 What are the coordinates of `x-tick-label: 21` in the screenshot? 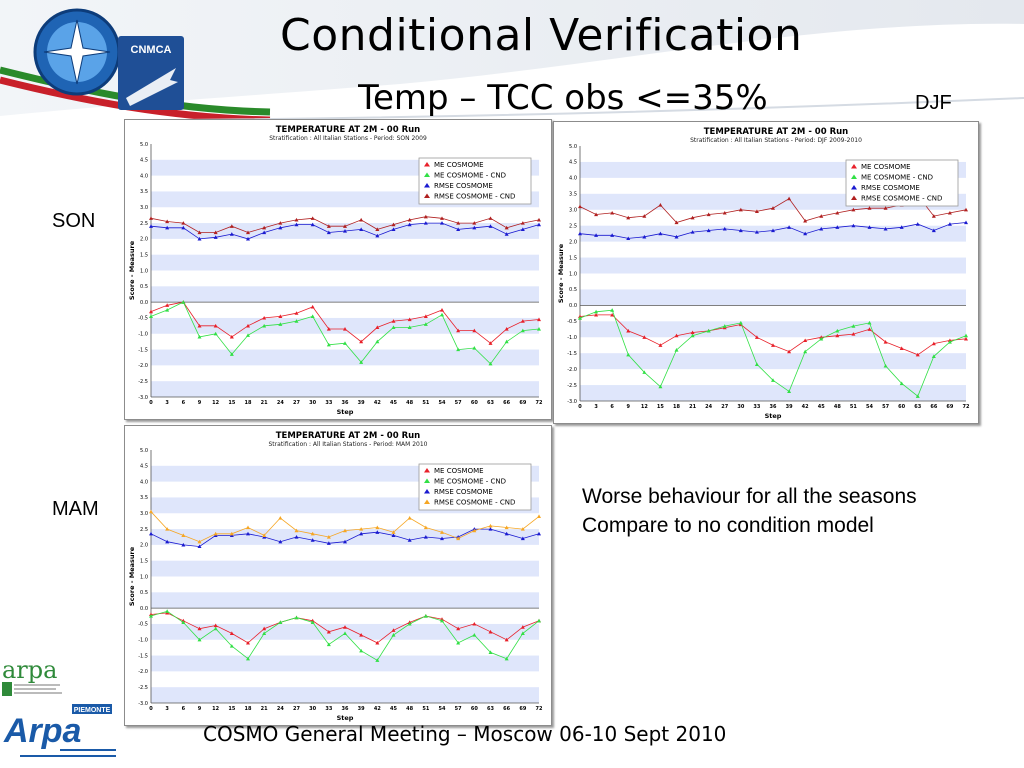 It's located at (264, 403).